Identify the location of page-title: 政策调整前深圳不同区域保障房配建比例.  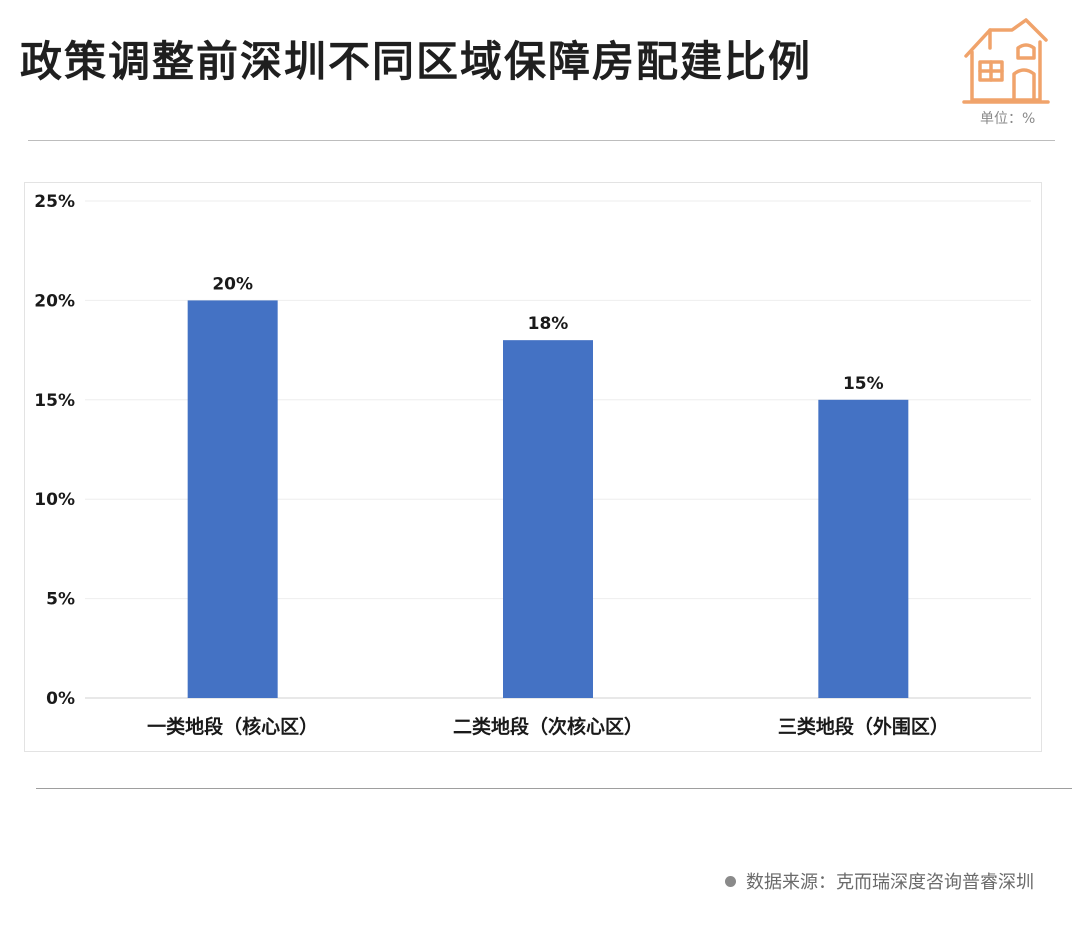
(416, 61).